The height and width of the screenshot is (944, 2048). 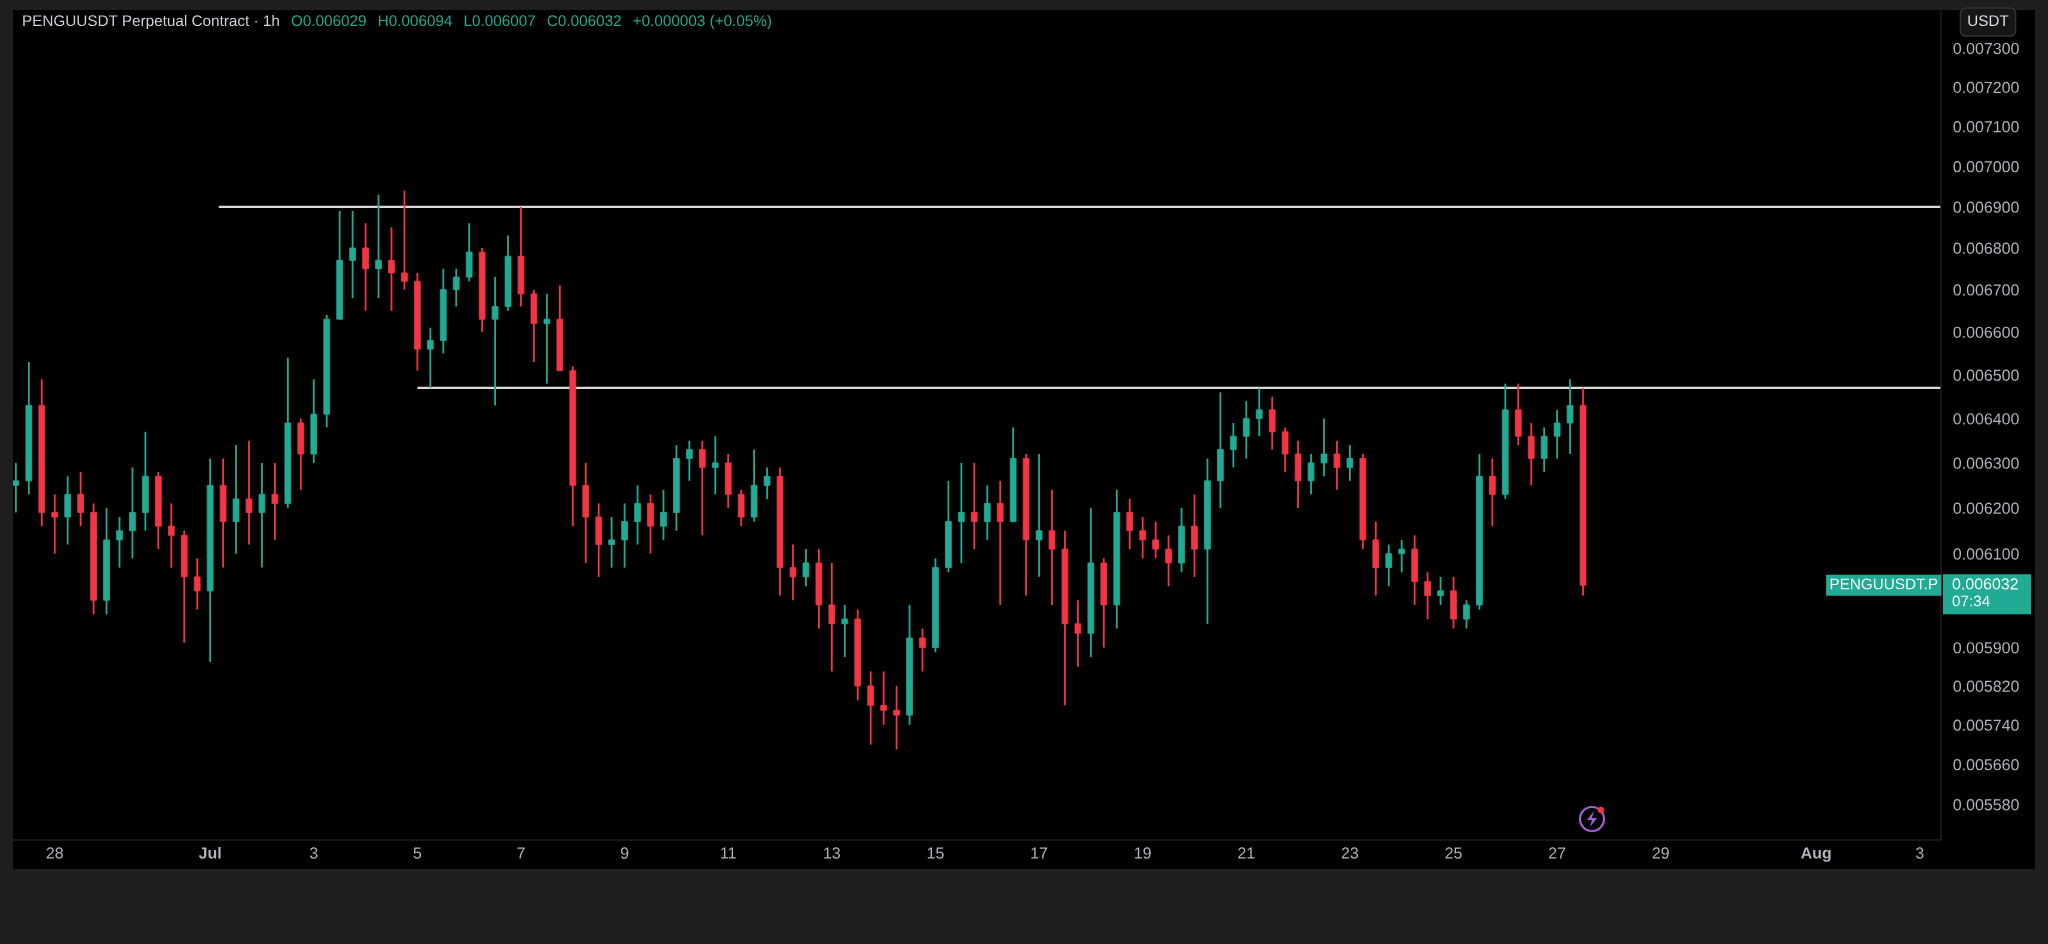 What do you see at coordinates (1986, 375) in the screenshot?
I see `y-tick-label: 0.006500` at bounding box center [1986, 375].